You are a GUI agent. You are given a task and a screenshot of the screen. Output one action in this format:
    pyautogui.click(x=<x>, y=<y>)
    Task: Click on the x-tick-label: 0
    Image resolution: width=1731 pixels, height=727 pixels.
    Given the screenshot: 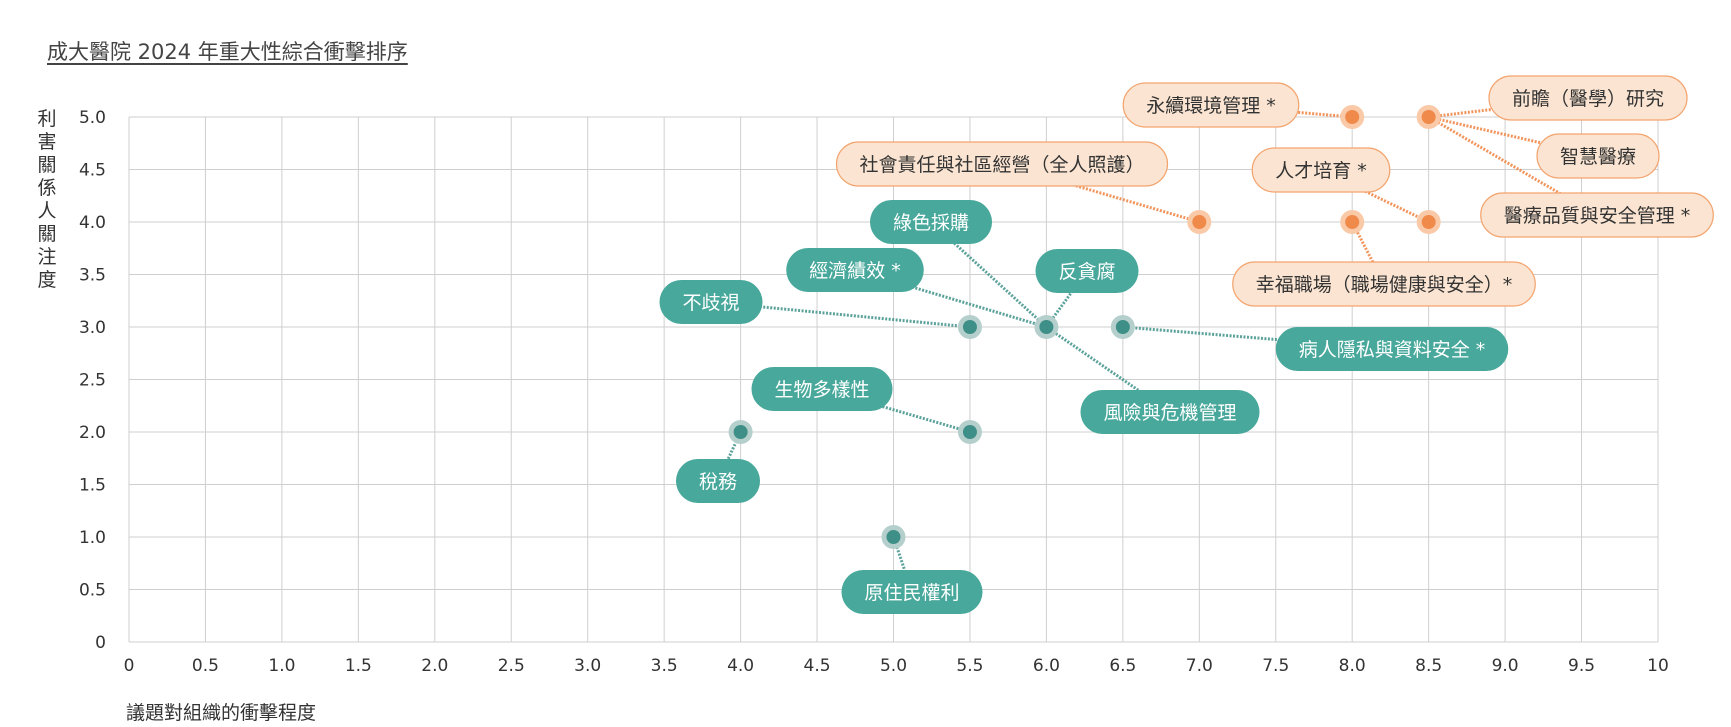 What is the action you would take?
    pyautogui.click(x=129, y=666)
    